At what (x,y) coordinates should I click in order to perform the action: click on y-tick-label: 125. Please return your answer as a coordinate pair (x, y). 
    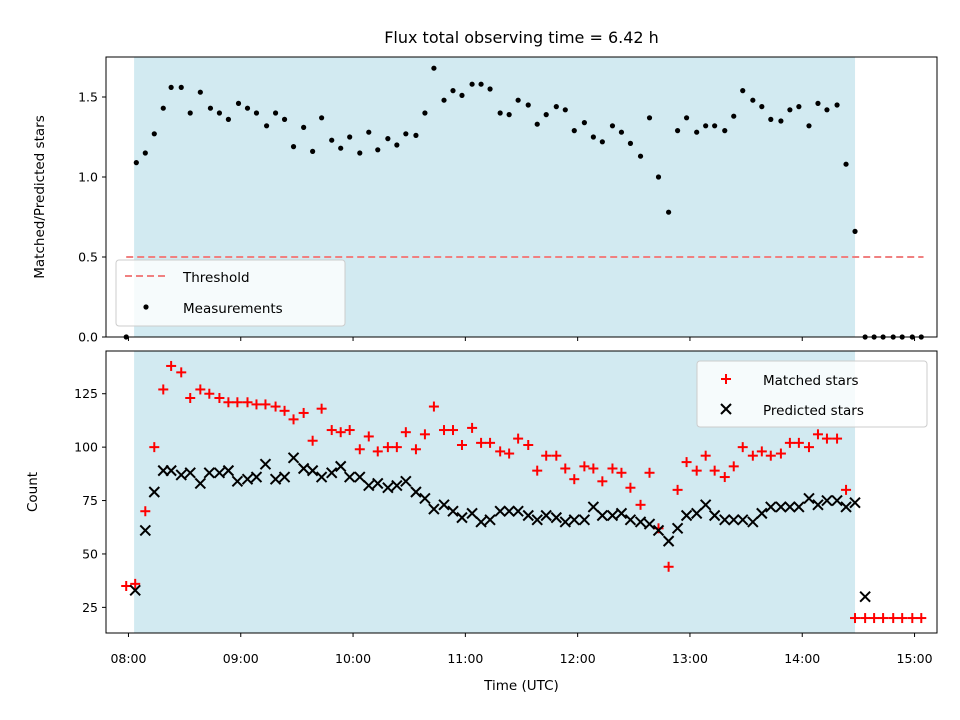
    Looking at the image, I should click on (86, 393).